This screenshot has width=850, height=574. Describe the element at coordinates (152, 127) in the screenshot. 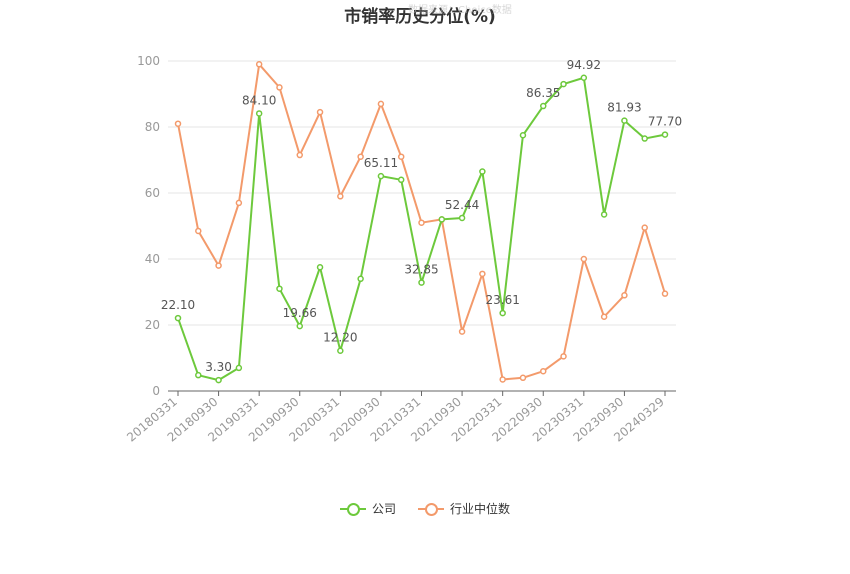

I see `y-tick-label: 80` at that location.